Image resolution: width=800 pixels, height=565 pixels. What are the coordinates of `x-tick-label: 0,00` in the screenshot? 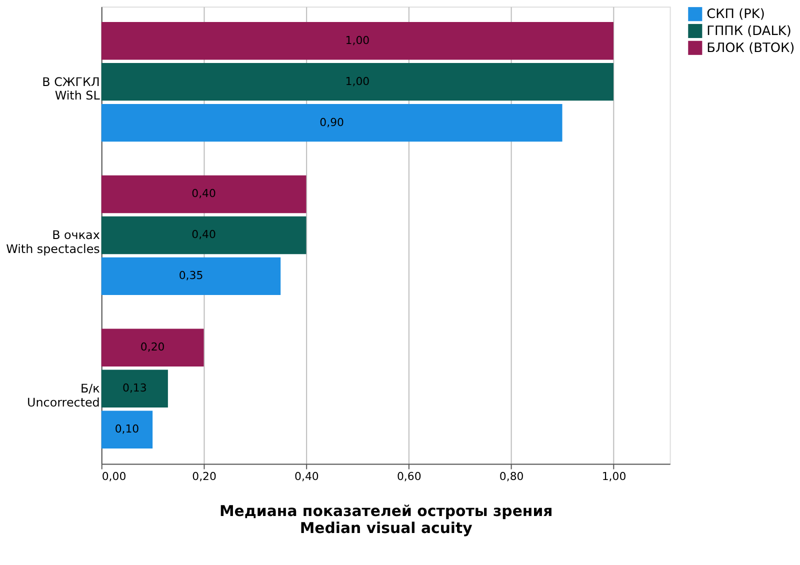 It's located at (114, 477).